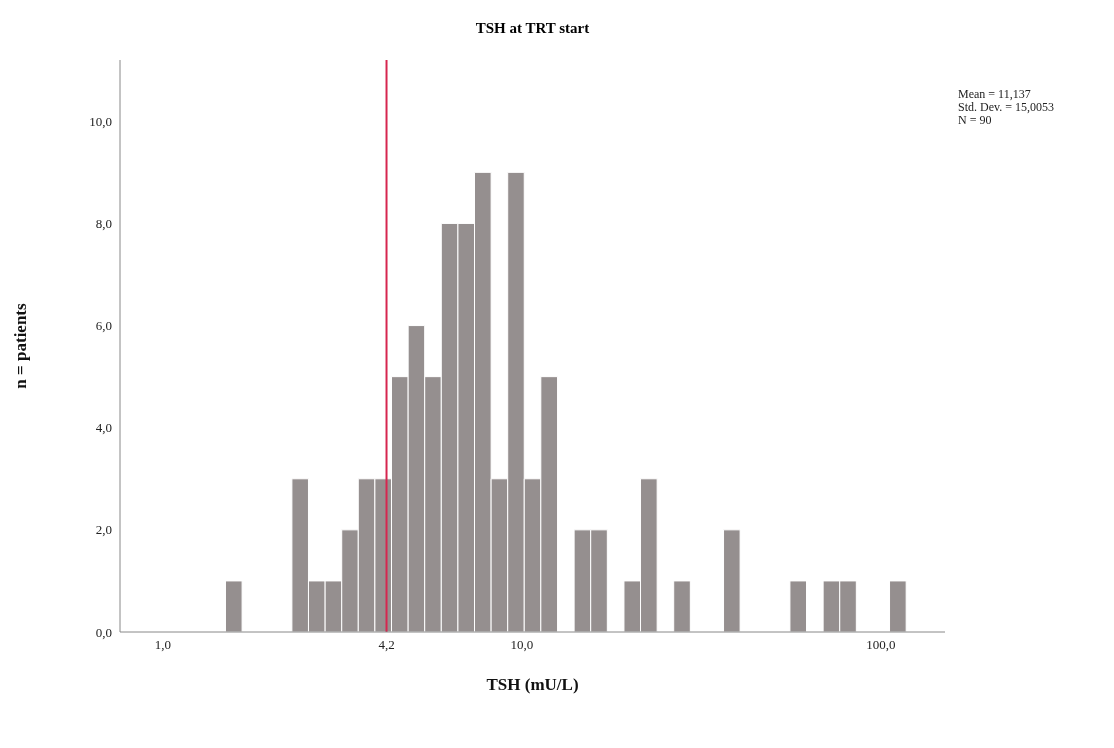 This screenshot has width=1114, height=748. Describe the element at coordinates (1006, 107) in the screenshot. I see `text: Std. Dev. = 15,0053` at that location.